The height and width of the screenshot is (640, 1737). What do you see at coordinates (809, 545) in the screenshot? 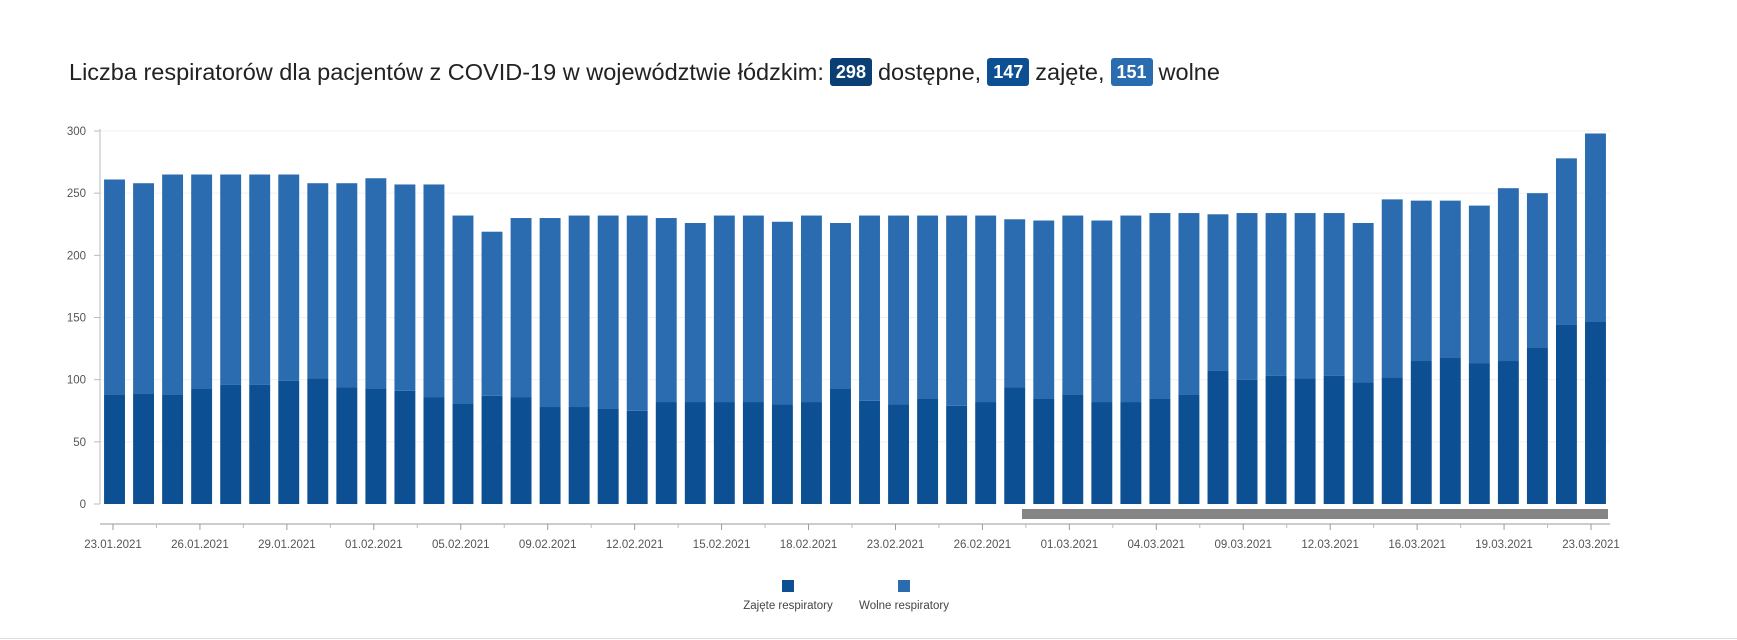
I see `x-tick-label: 18.02.2021` at bounding box center [809, 545].